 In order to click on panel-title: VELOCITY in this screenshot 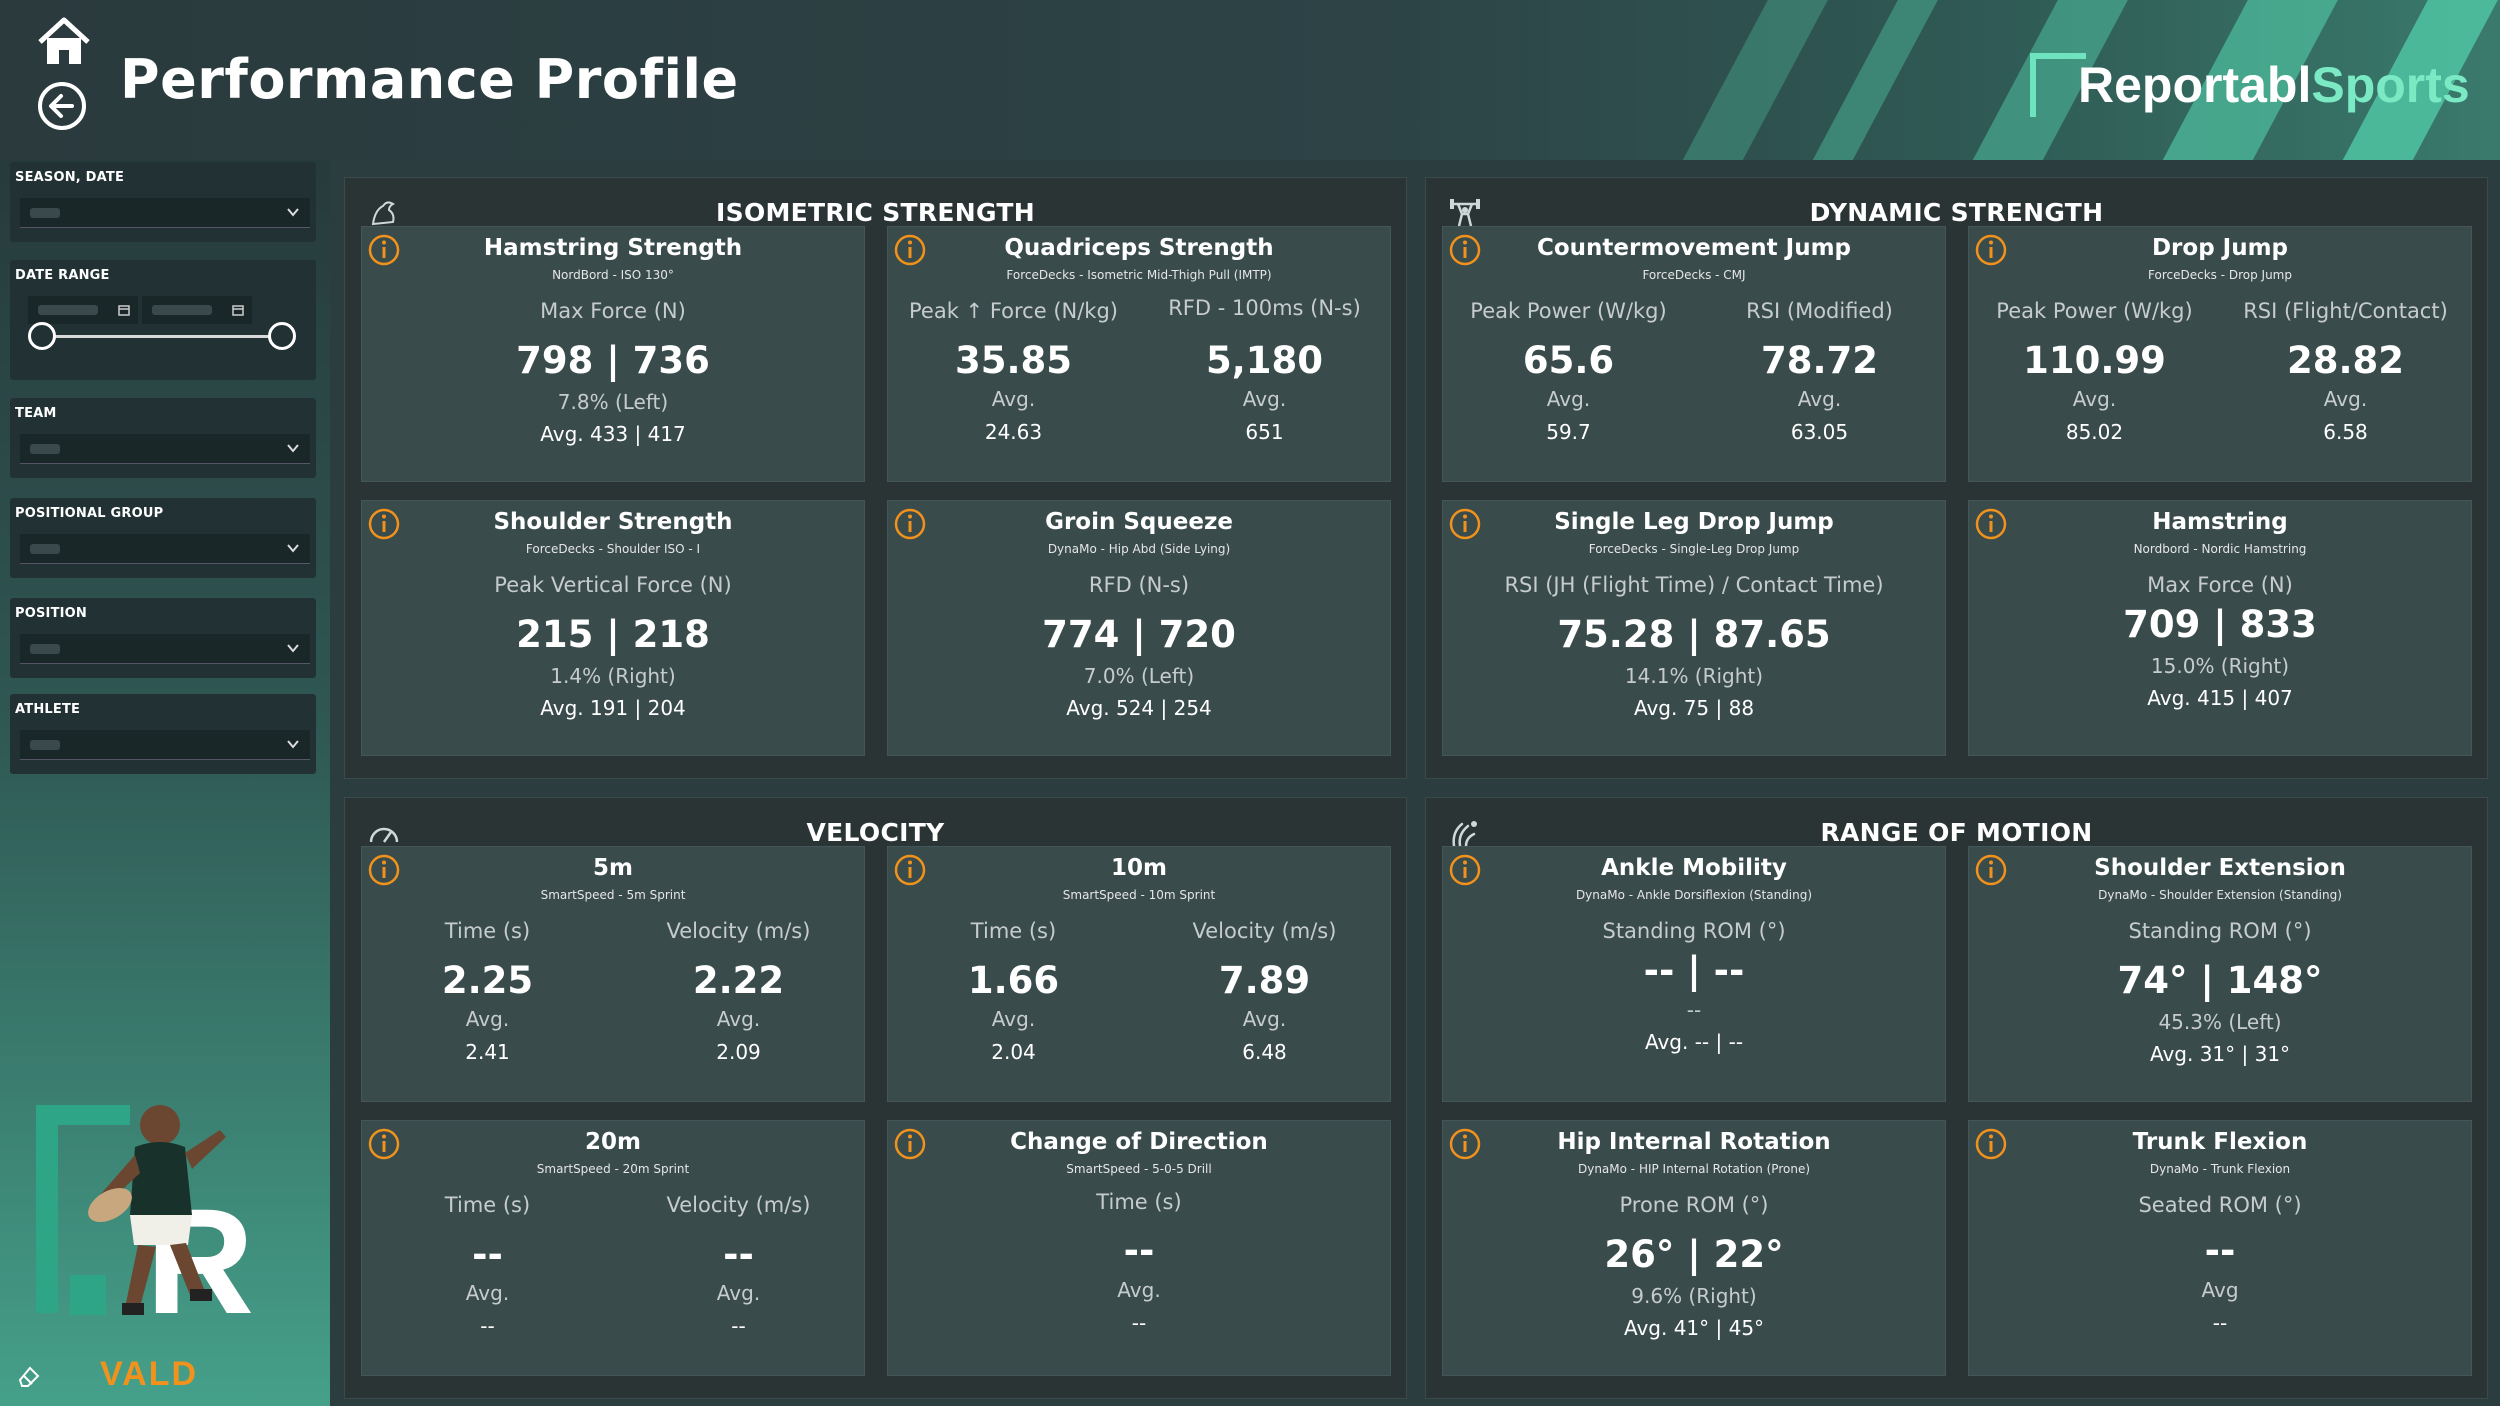, I will do `click(875, 832)`.